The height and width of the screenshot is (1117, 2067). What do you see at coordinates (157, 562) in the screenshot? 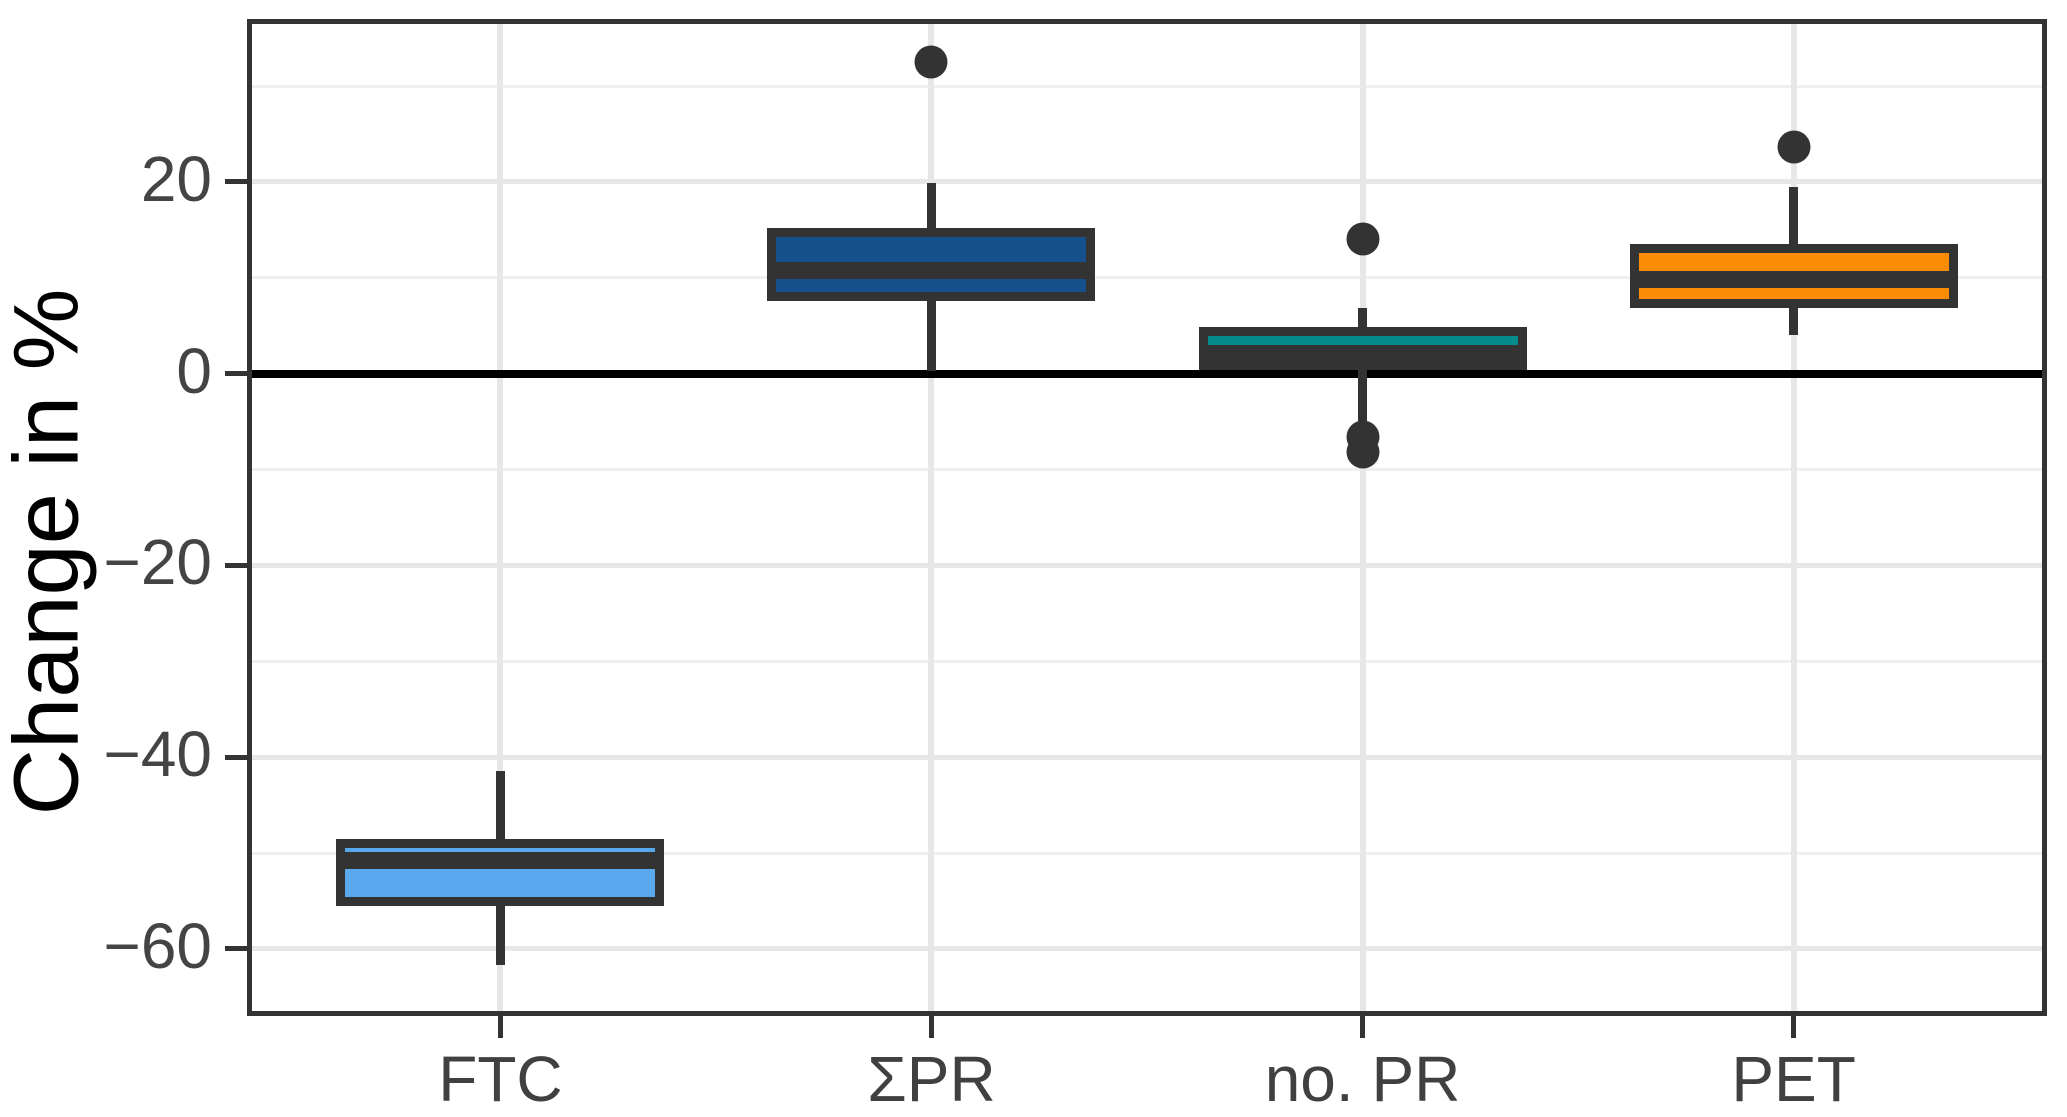
I see `y-tick-label: −20` at bounding box center [157, 562].